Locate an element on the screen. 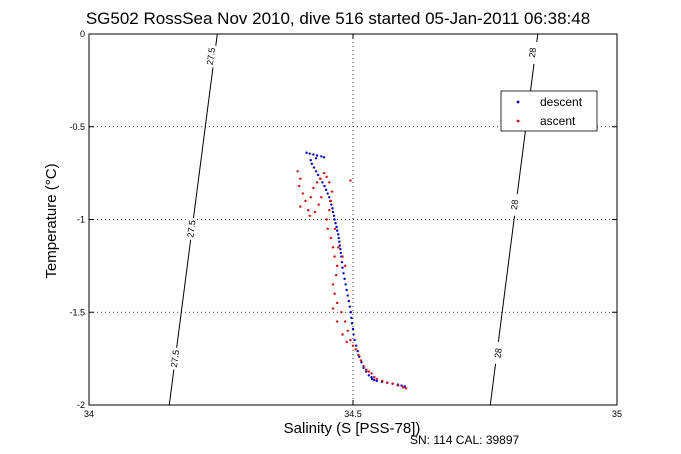 Image resolution: width=681 pixels, height=454 pixels. y-tick-label: -1 is located at coordinates (81, 220).